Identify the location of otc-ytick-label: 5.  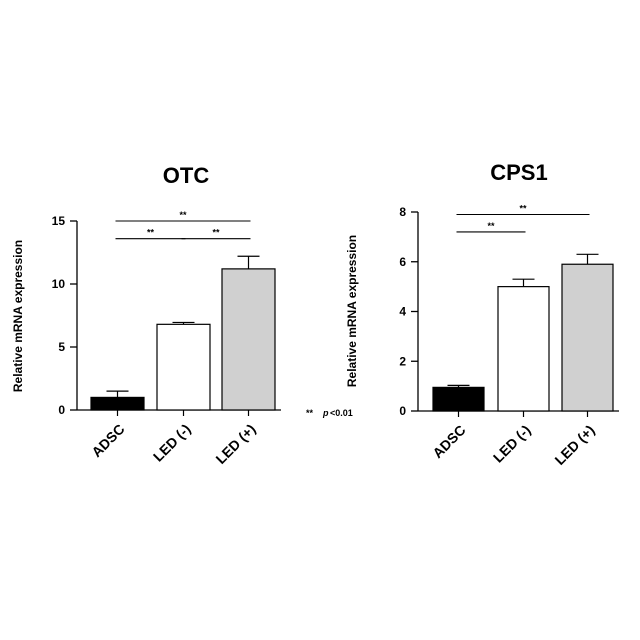
(61, 347).